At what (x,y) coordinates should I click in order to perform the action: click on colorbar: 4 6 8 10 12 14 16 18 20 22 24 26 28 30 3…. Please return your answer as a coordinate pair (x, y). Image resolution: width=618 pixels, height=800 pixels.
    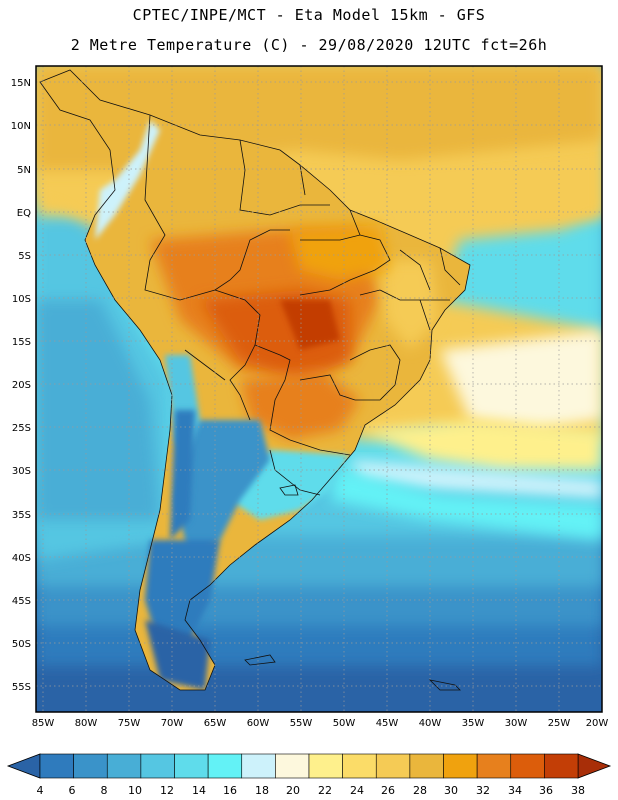
    Looking at the image, I should click on (309, 775).